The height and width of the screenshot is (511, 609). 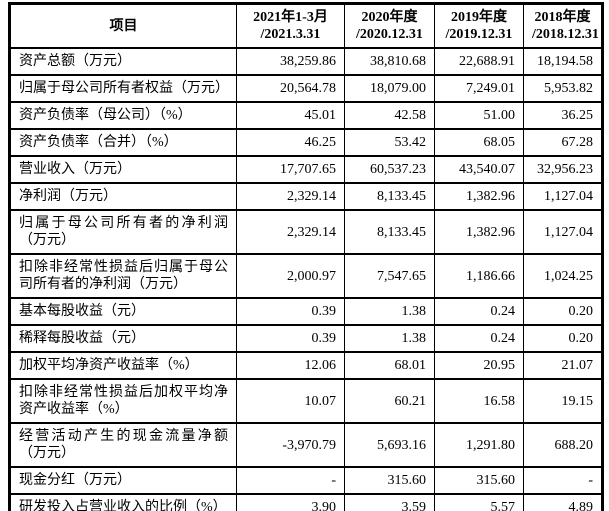 What do you see at coordinates (479, 143) in the screenshot?
I see `row-value: 68.05` at bounding box center [479, 143].